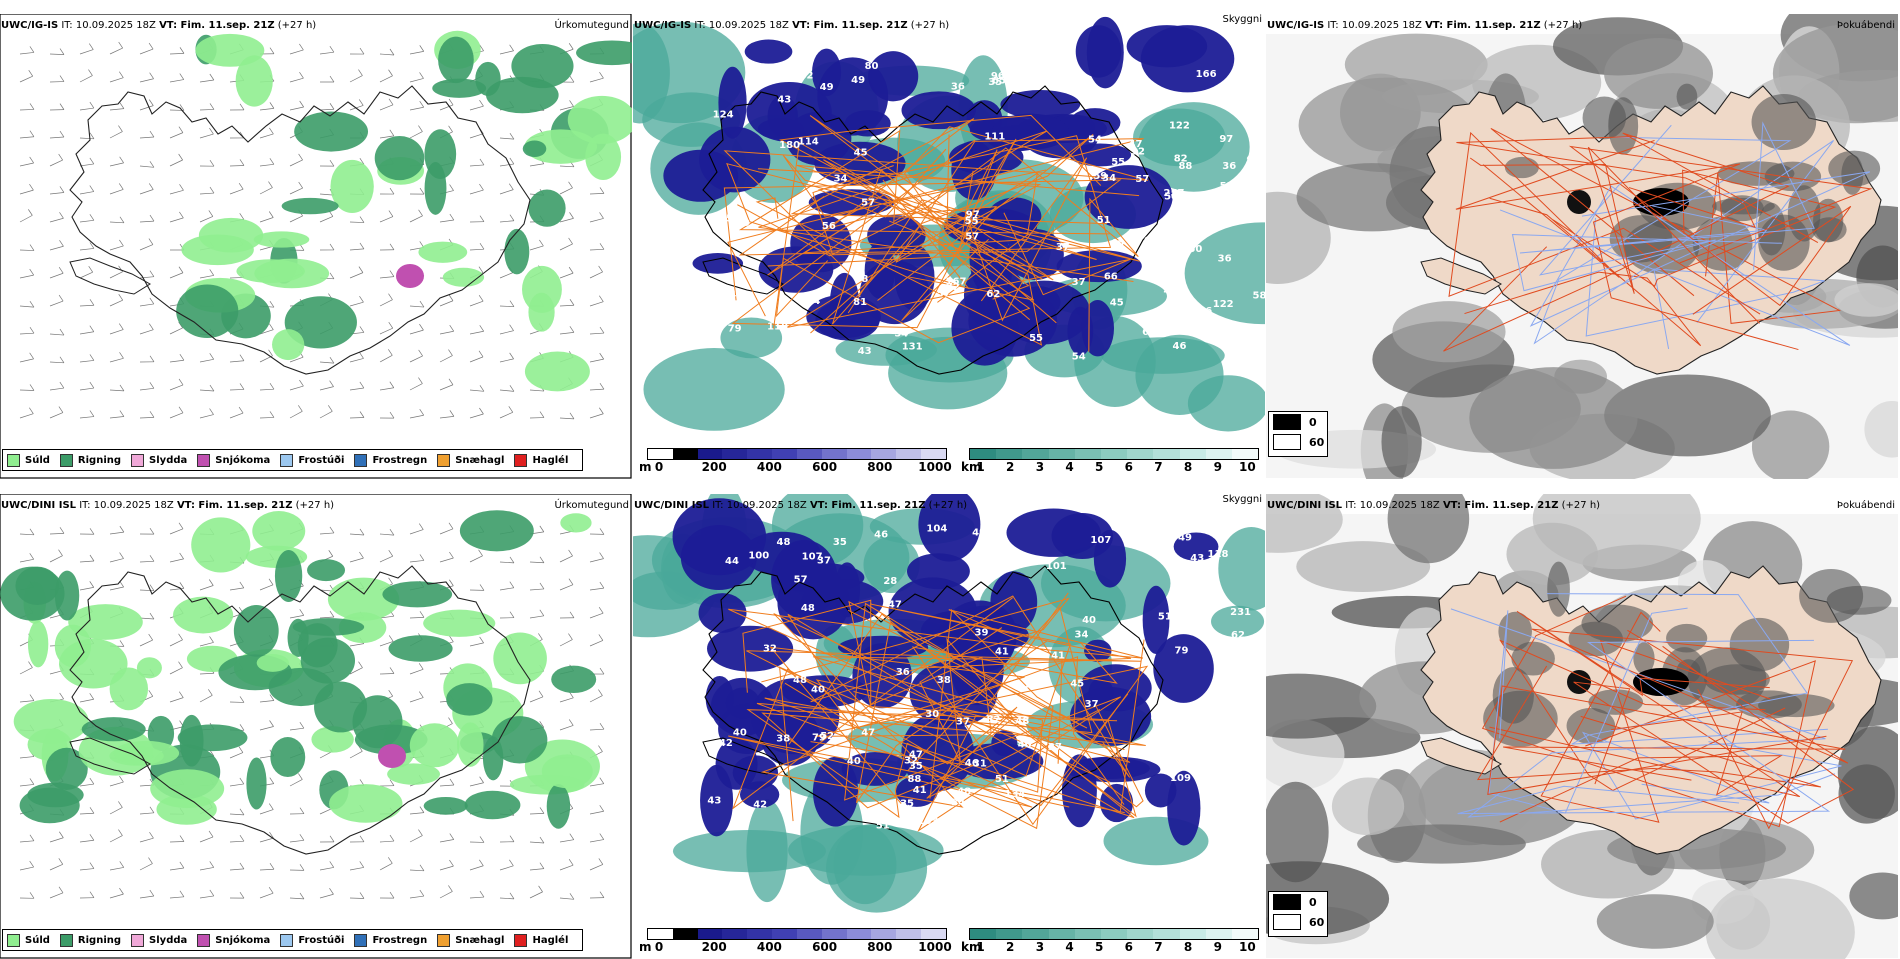 This screenshot has height=959, width=1900. I want to click on cloud-height-label: 274, so click(1173, 290).